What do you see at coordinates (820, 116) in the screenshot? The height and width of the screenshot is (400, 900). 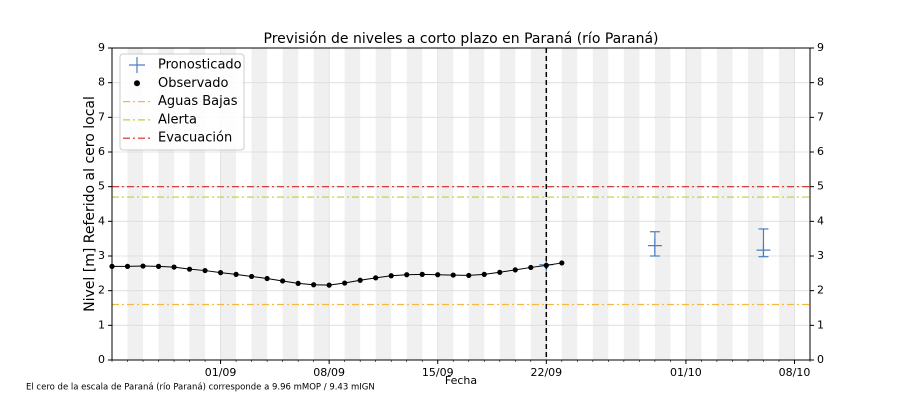 I see `y2-tick-label: 7` at bounding box center [820, 116].